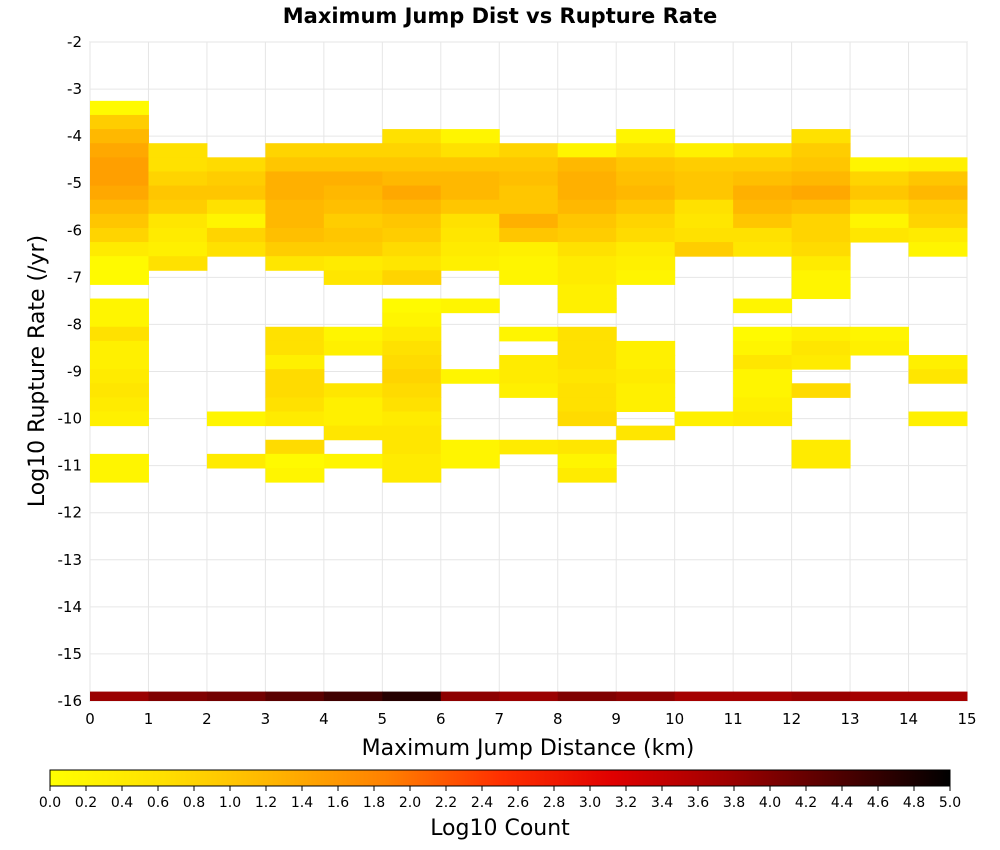 This screenshot has height=850, width=1000. Describe the element at coordinates (70, 419) in the screenshot. I see `y-tick-label: -10` at that location.